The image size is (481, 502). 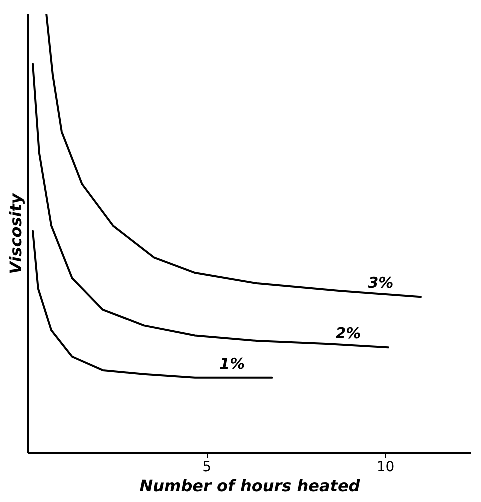 What do you see at coordinates (16, 233) in the screenshot?
I see `y-axis-title: Viscosity` at bounding box center [16, 233].